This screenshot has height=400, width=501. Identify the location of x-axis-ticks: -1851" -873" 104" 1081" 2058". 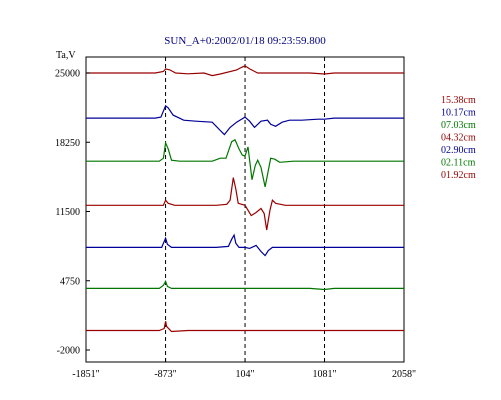
(244, 369).